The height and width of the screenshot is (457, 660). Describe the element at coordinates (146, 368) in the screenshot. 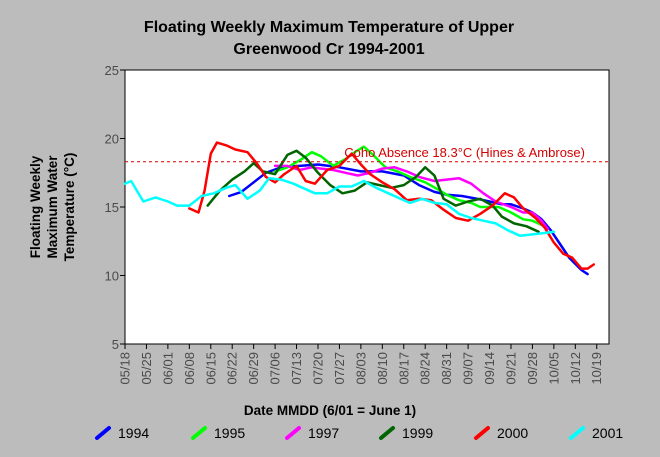

I see `x-tick-label: 05/25` at that location.